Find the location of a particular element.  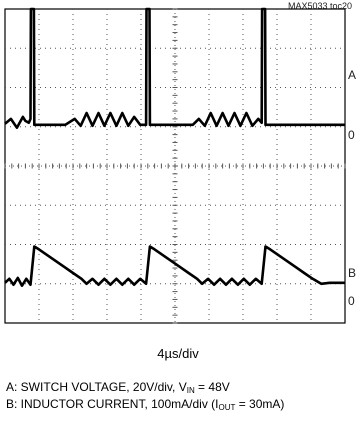

caption-a: A: SWITCH VOLTAGE, 20V/div, VIN = 48V is located at coordinates (118, 387).